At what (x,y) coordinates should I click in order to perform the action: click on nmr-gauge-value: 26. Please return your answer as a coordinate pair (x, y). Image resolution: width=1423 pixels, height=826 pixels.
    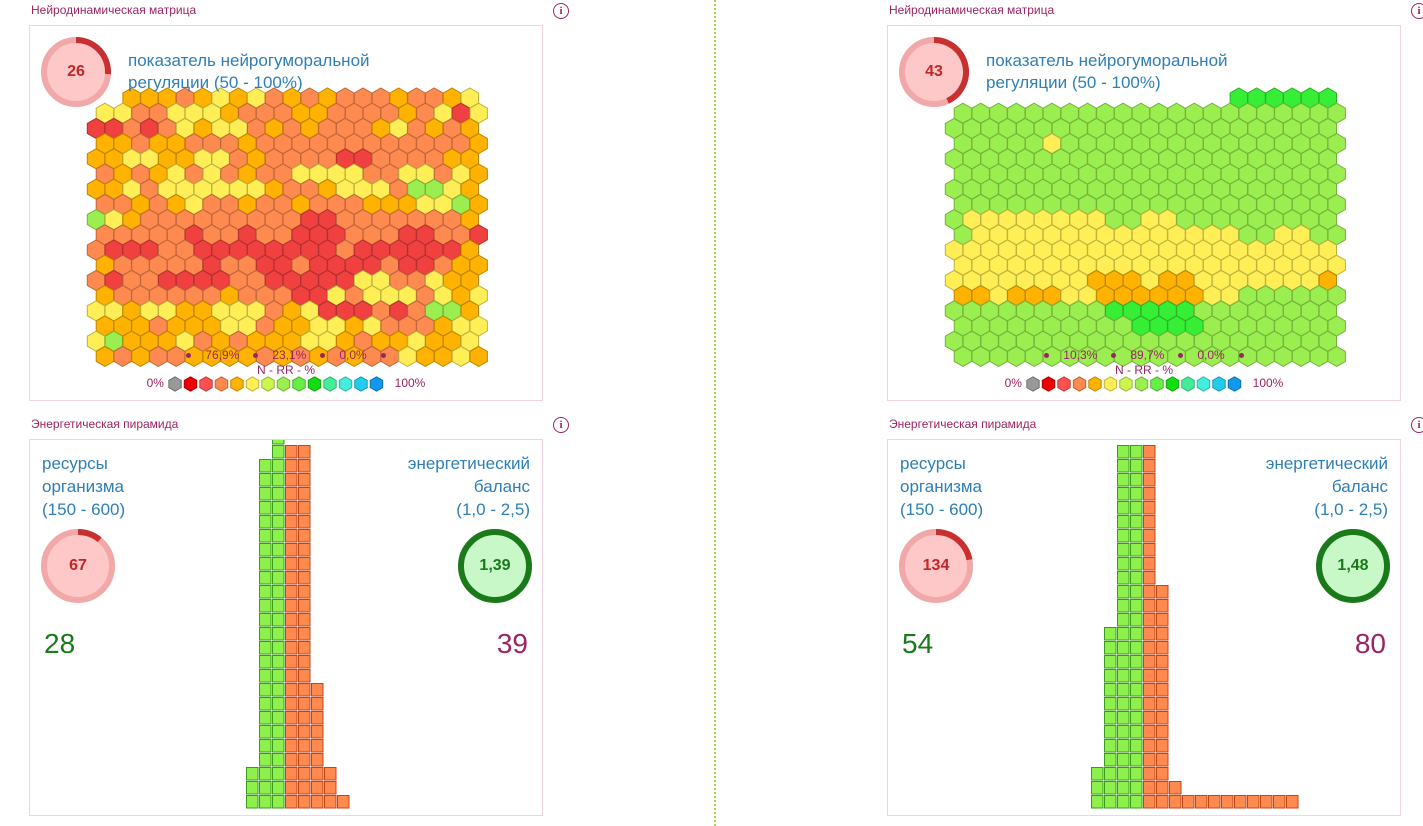
    Looking at the image, I should click on (76, 71).